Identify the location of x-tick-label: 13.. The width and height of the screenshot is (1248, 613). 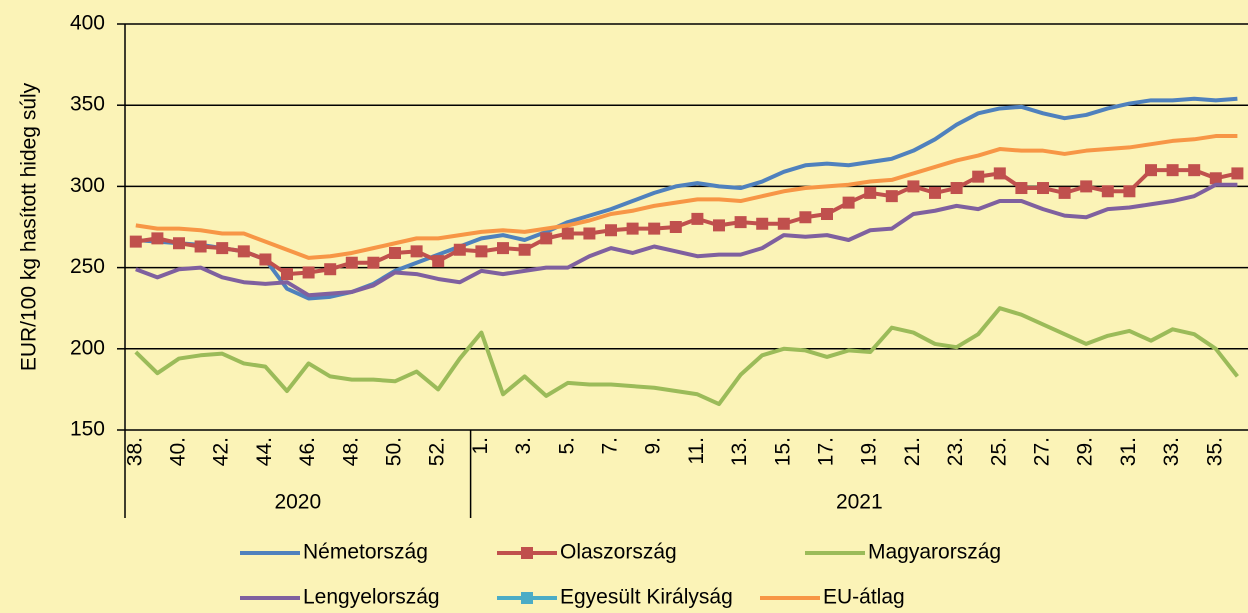
(739, 451).